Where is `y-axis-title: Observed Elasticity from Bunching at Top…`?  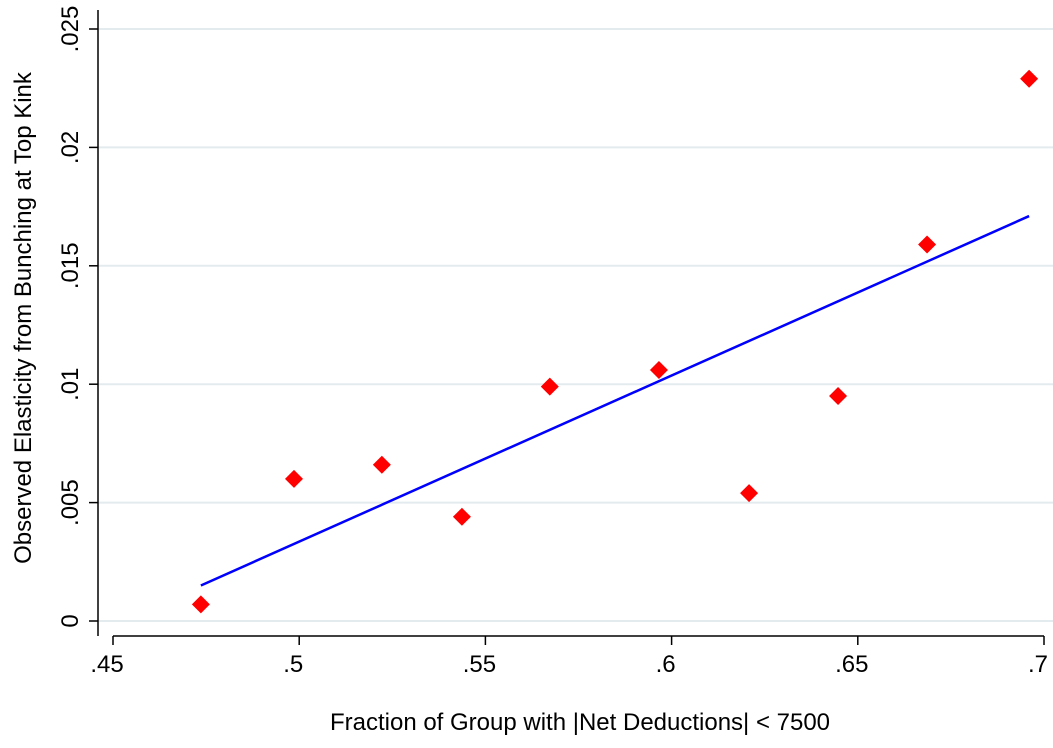 y-axis-title: Observed Elasticity from Bunching at Top… is located at coordinates (23, 317).